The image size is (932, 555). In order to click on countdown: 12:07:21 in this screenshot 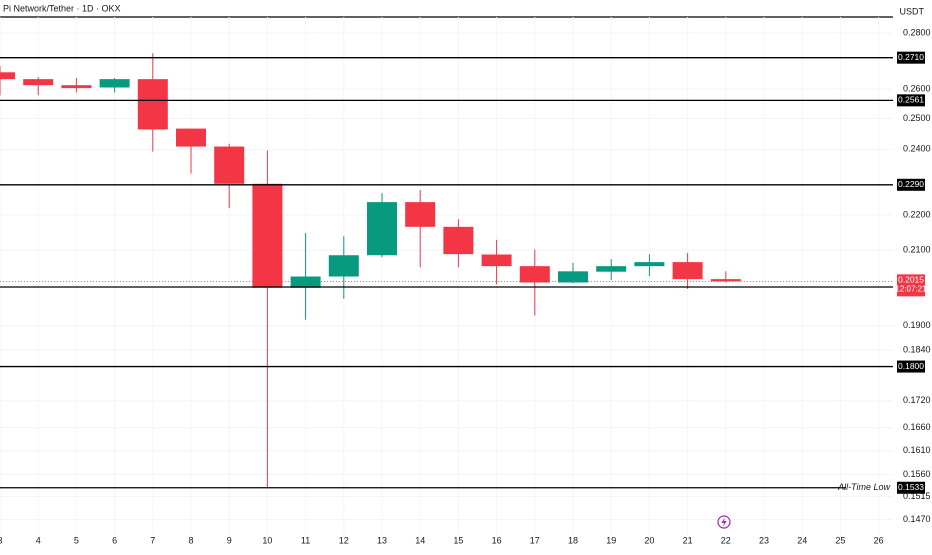, I will do `click(911, 288)`.